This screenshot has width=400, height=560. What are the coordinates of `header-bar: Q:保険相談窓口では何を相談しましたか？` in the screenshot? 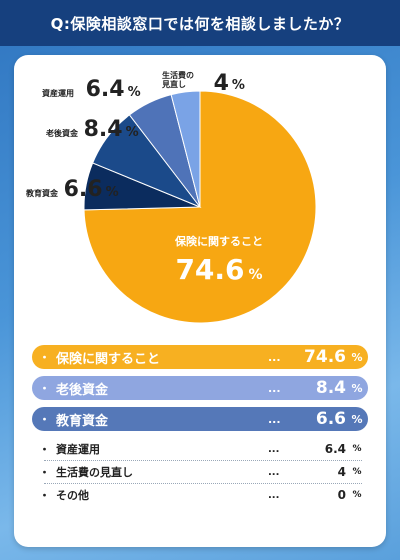 It's located at (200, 23).